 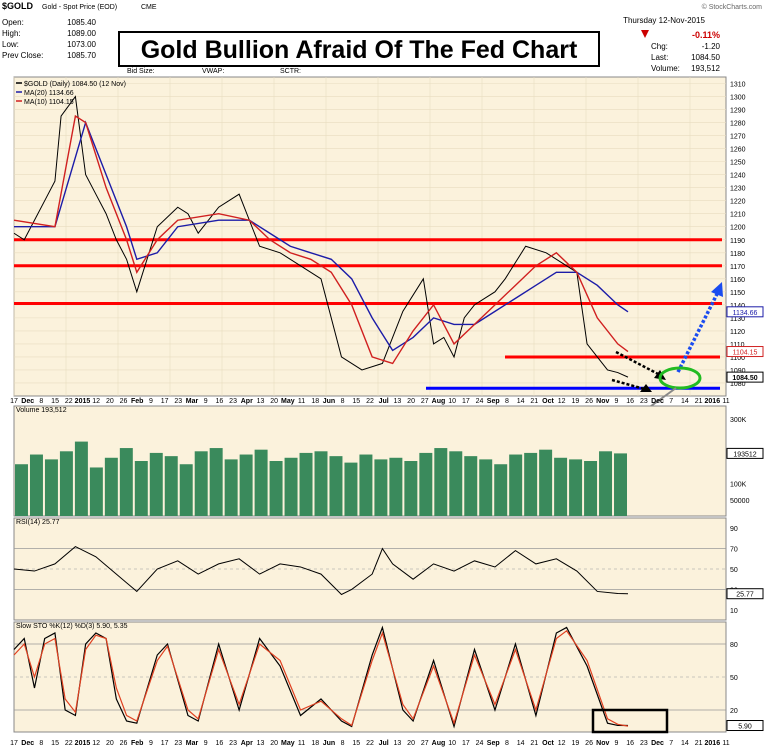 I want to click on y-tick-label: 20, so click(x=734, y=711).